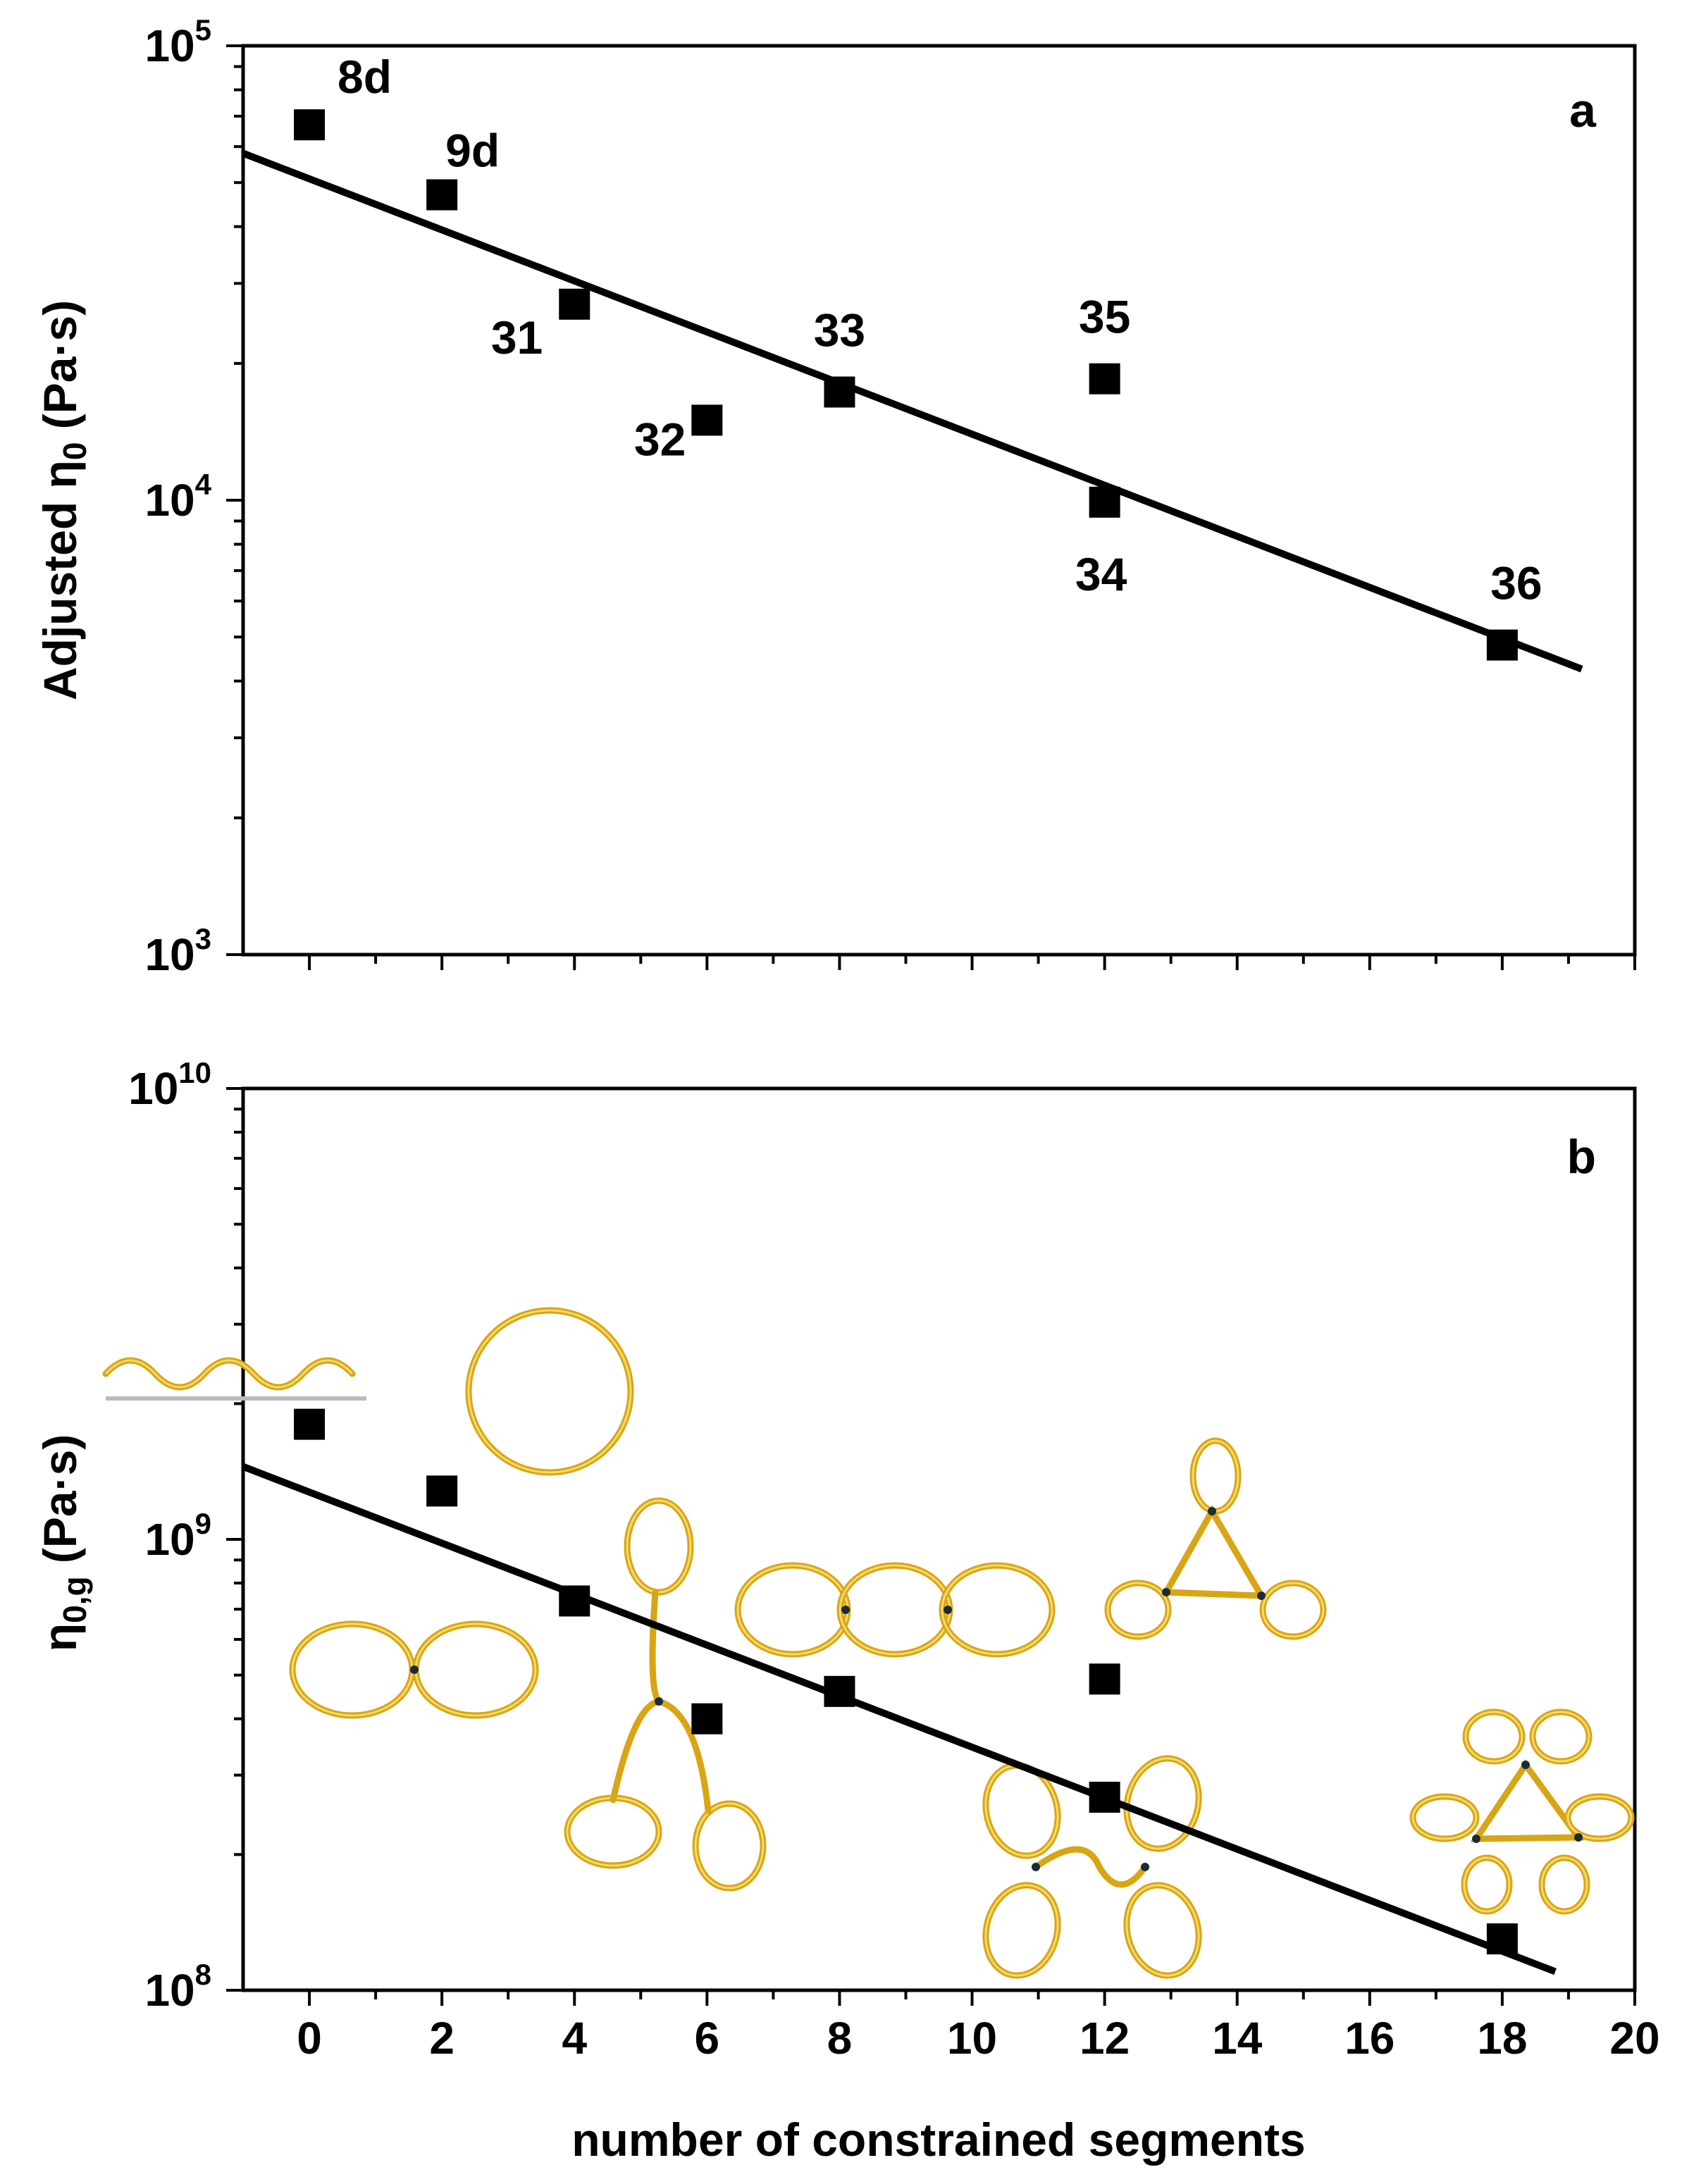  What do you see at coordinates (1105, 2038) in the screenshot?
I see `x-tick-label: 12` at bounding box center [1105, 2038].